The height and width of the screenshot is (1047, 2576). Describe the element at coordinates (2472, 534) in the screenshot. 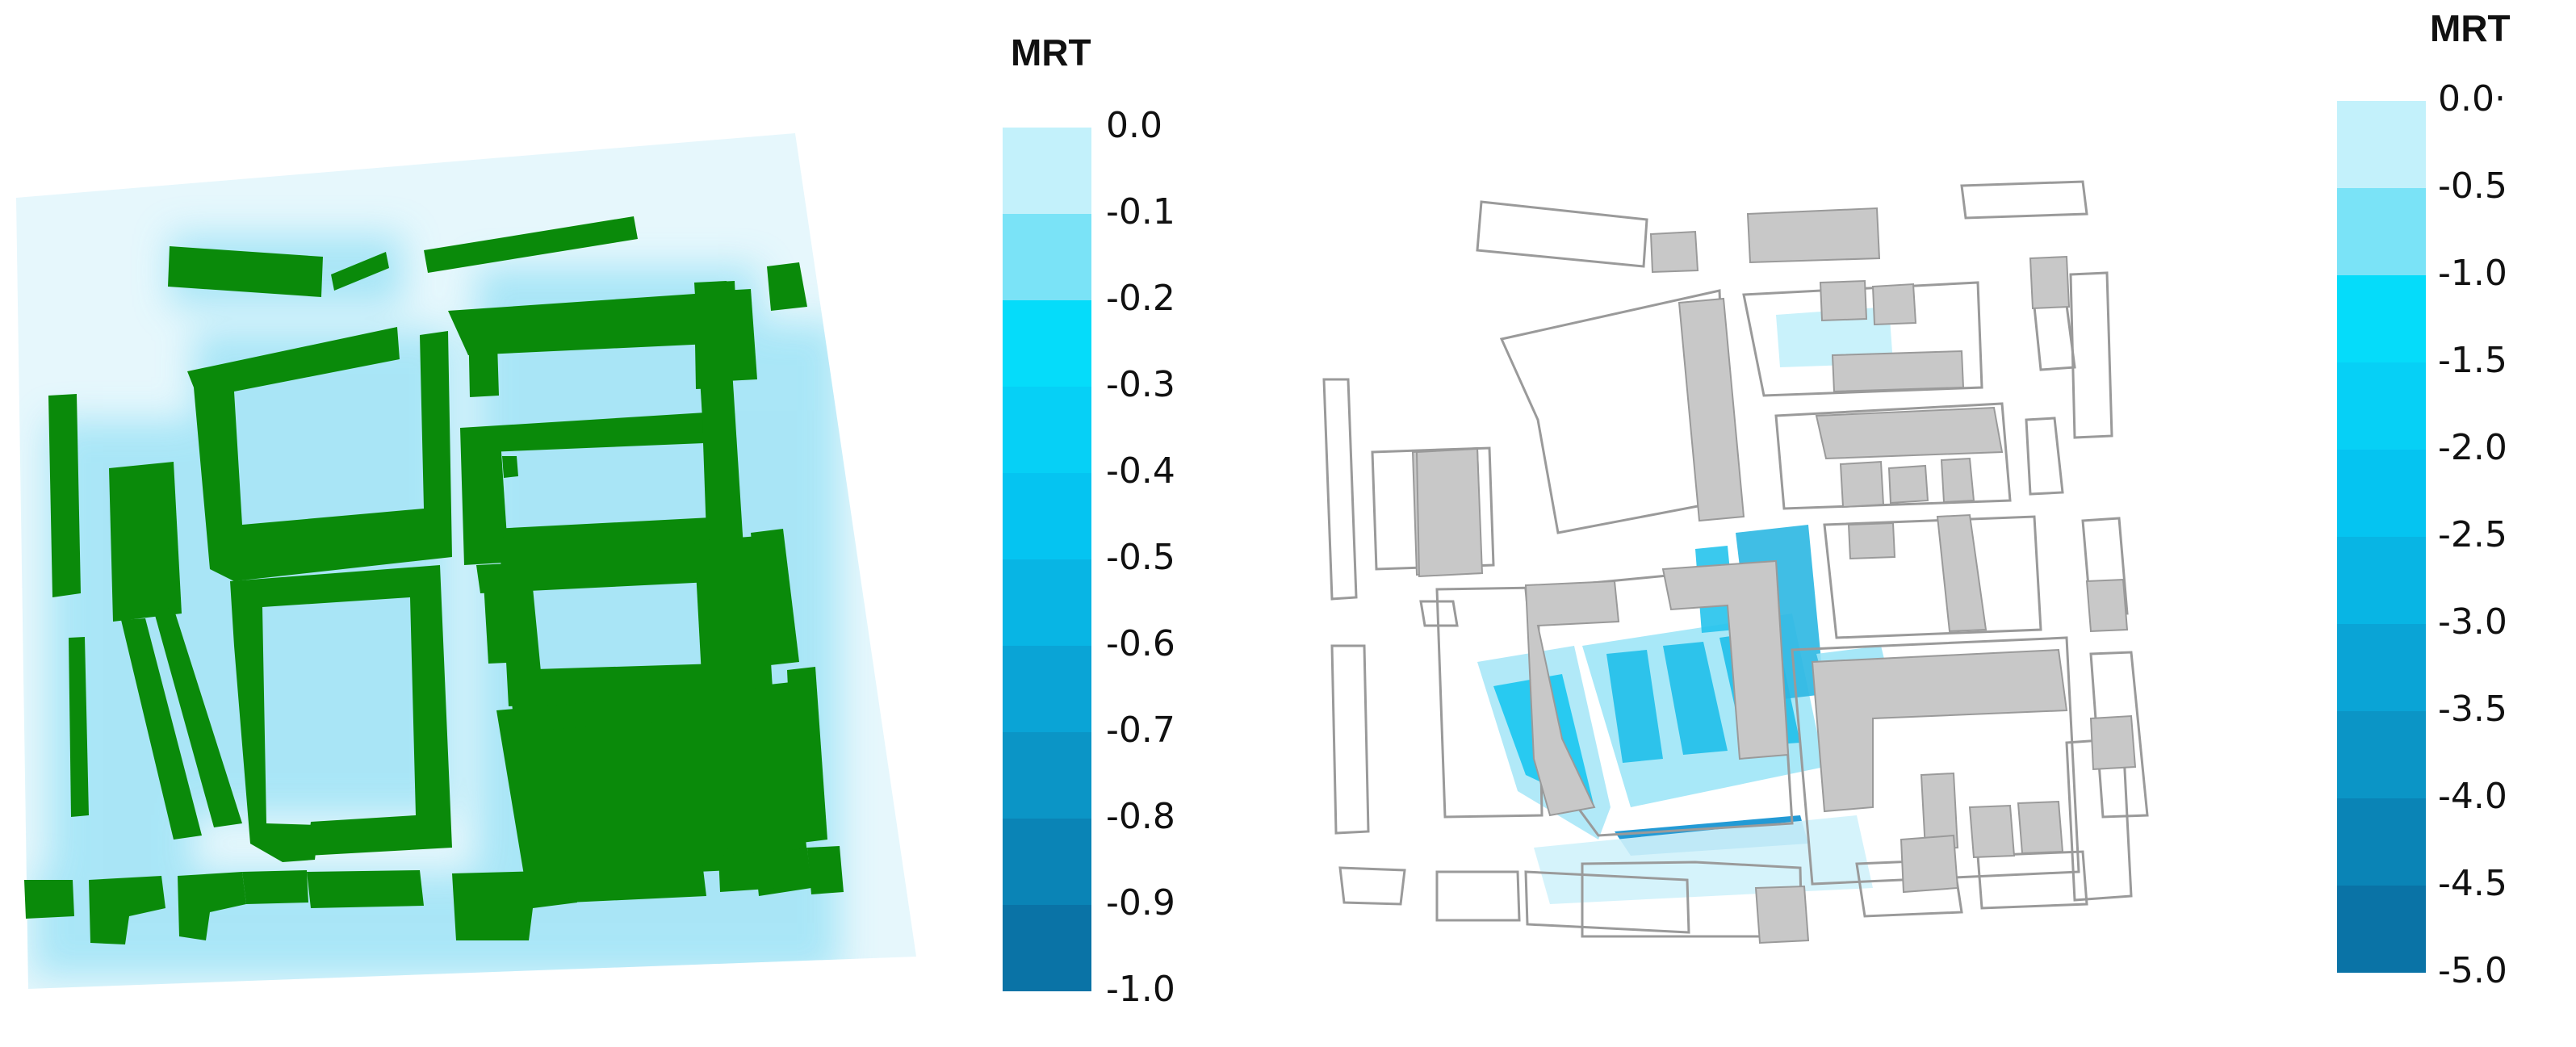

I see `right-legend-tick-label: -2.5` at that location.